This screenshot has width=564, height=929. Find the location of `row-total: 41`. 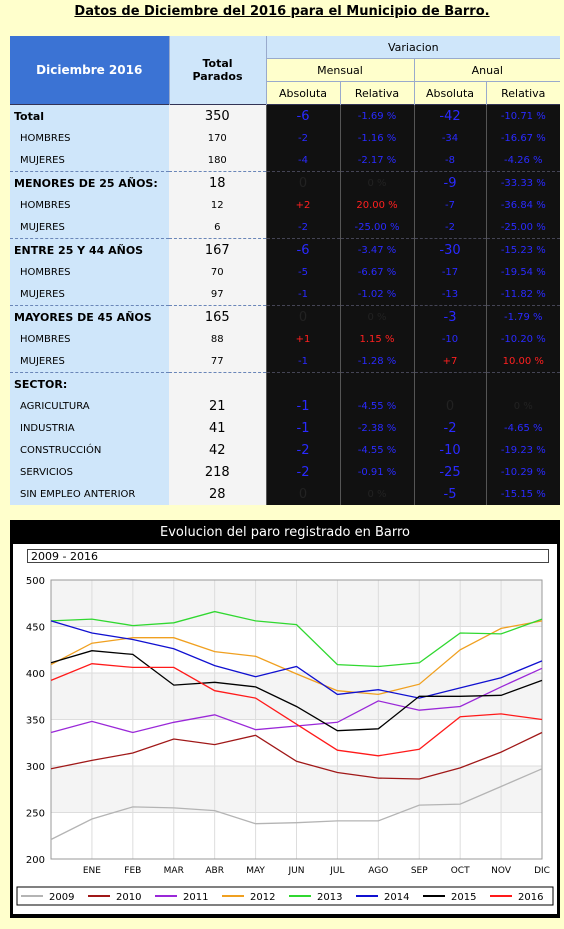

row-total: 41 is located at coordinates (217, 428).